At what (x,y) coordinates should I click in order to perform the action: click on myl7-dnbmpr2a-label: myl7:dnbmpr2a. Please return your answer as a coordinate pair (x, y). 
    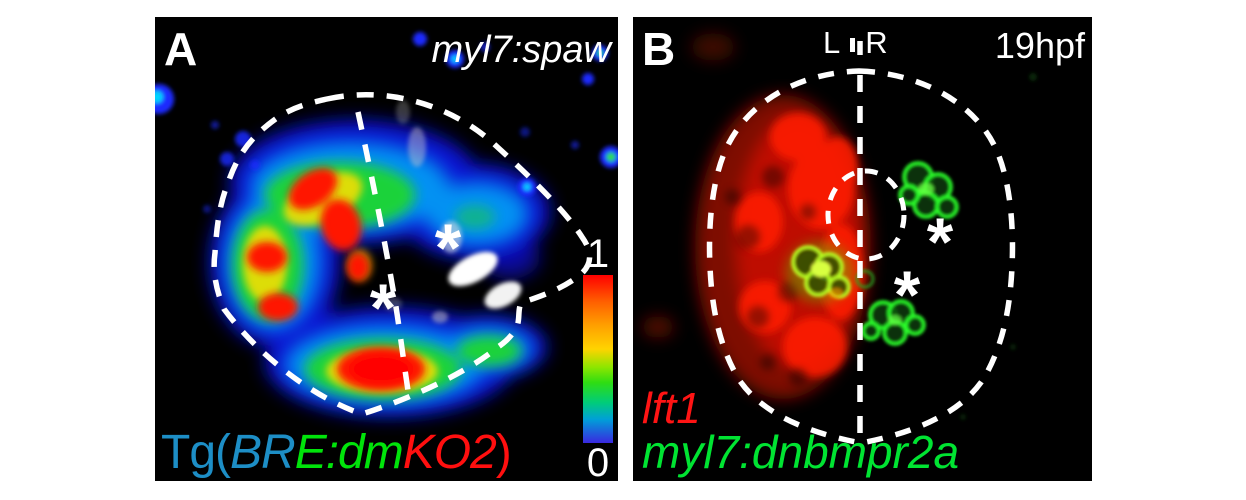
    Looking at the image, I should click on (801, 452).